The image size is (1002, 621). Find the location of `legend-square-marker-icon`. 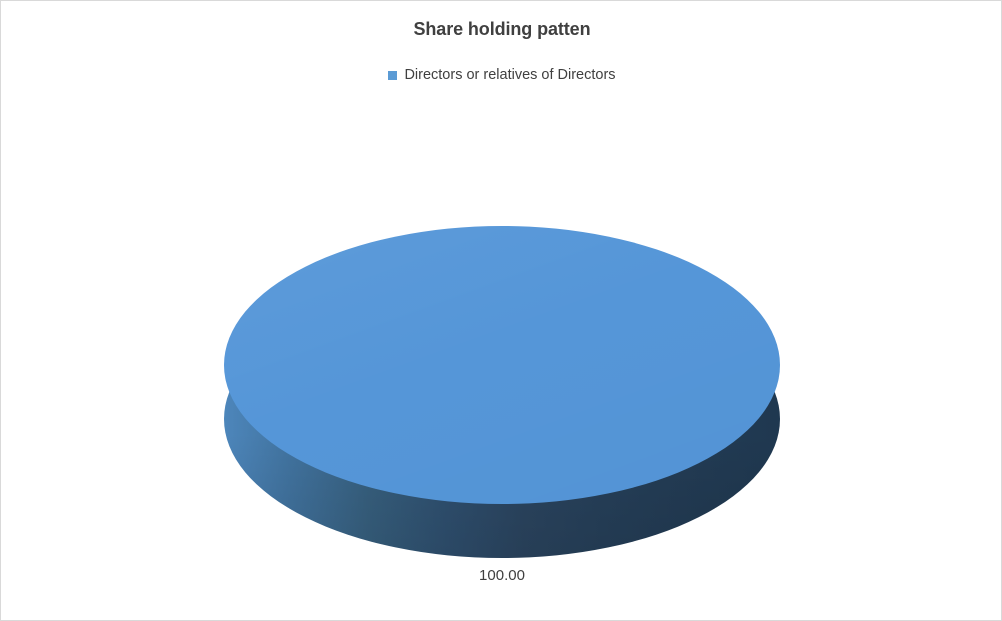

legend-square-marker-icon is located at coordinates (393, 75).